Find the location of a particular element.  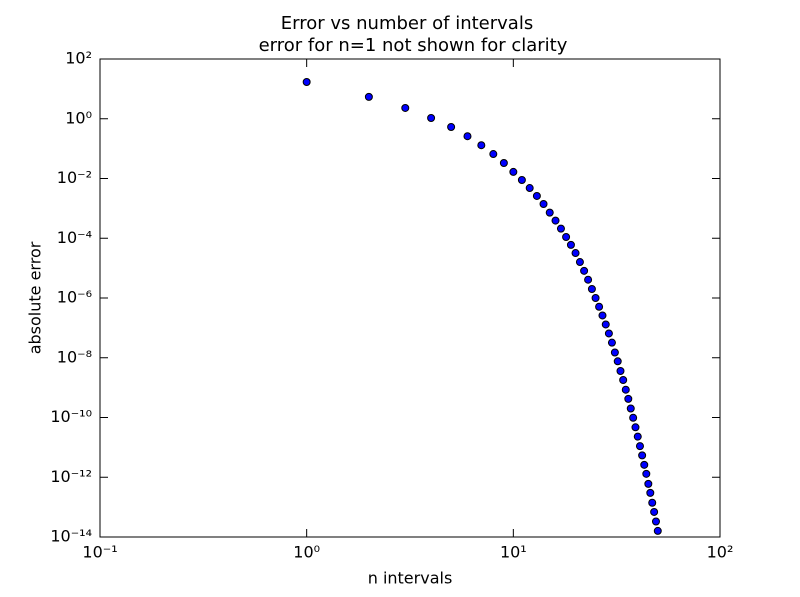

y-tick-label: 10⁻¹² is located at coordinates (71, 476).